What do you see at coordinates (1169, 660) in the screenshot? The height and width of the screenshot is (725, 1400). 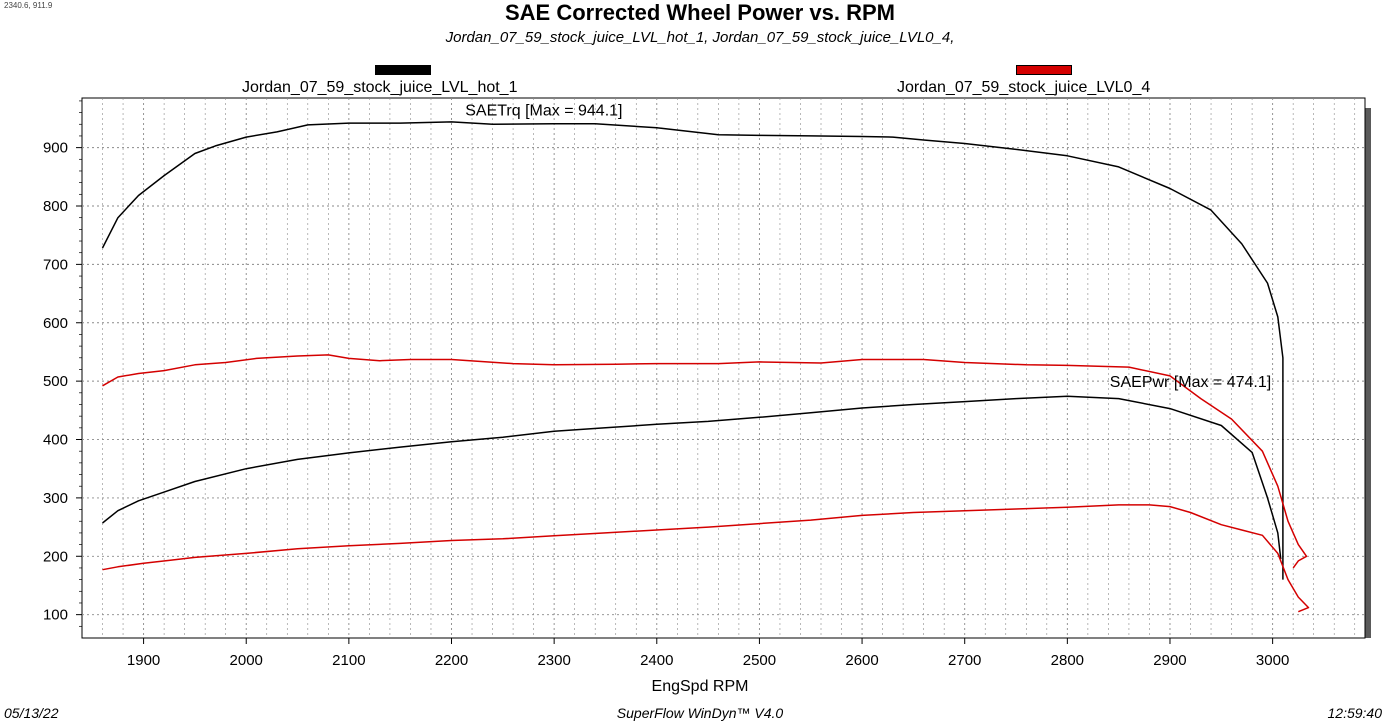 I see `x-tick-label: 2900` at bounding box center [1169, 660].